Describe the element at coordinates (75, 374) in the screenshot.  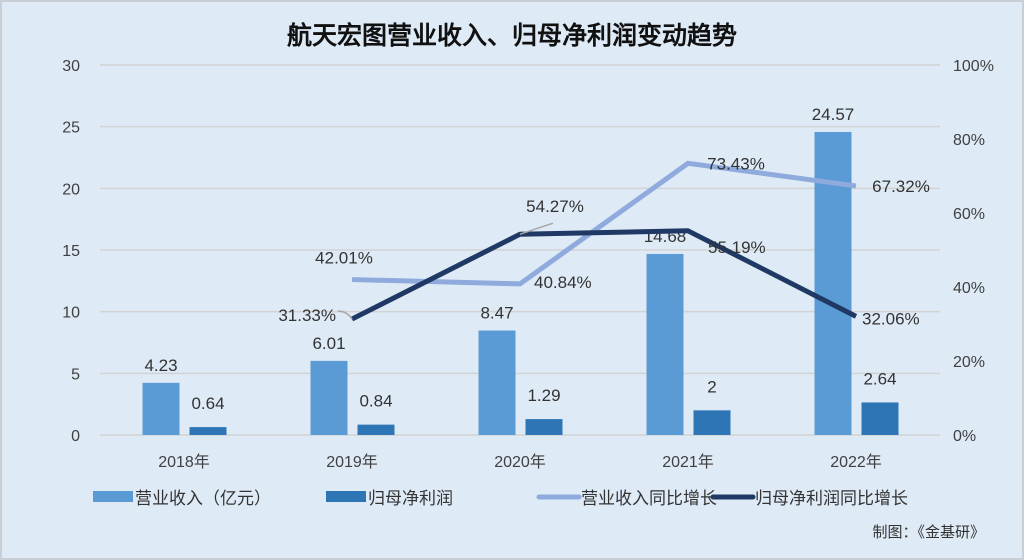
I see `y-left-tick-label: 5` at that location.